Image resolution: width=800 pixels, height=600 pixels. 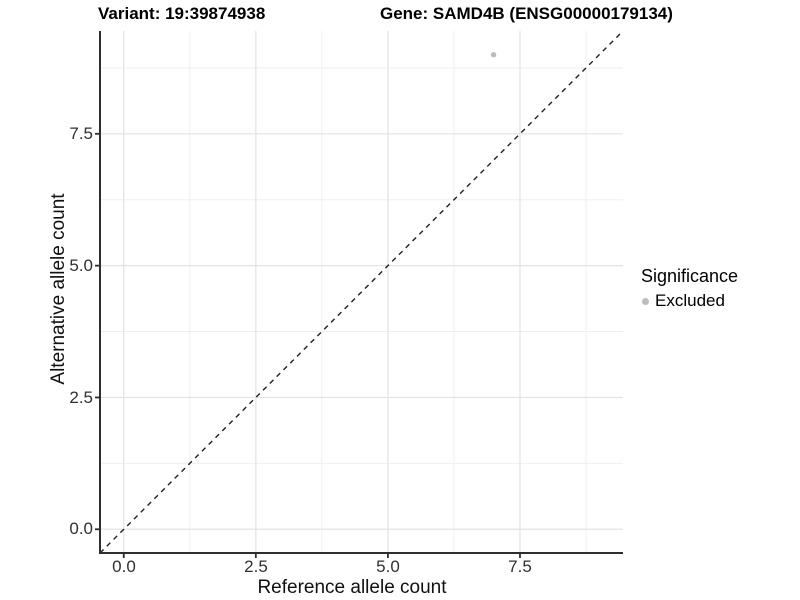 I want to click on legend-point-icon, so click(x=645, y=301).